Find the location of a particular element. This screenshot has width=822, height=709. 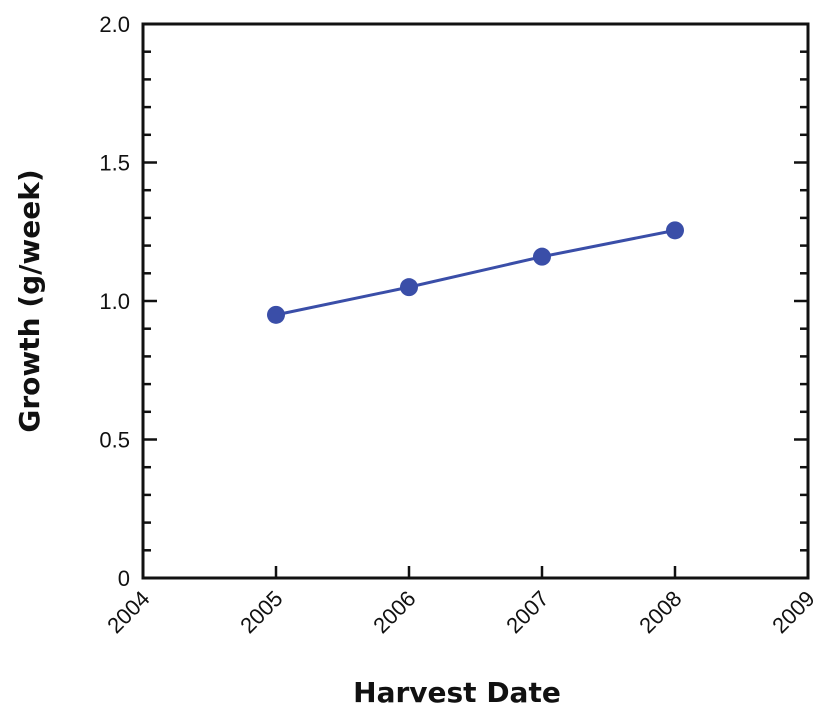

x-tick-label: 2006 is located at coordinates (394, 612).